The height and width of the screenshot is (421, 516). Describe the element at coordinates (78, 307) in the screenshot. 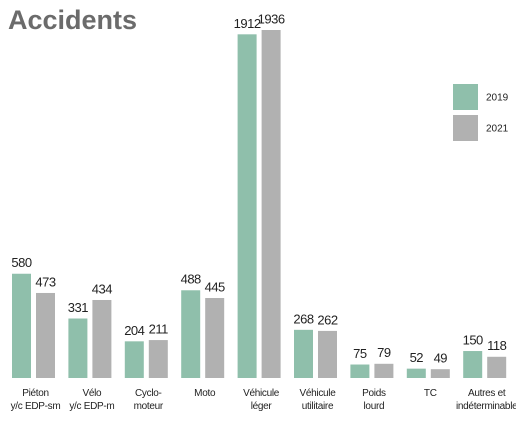

I see `value-label: 331` at that location.